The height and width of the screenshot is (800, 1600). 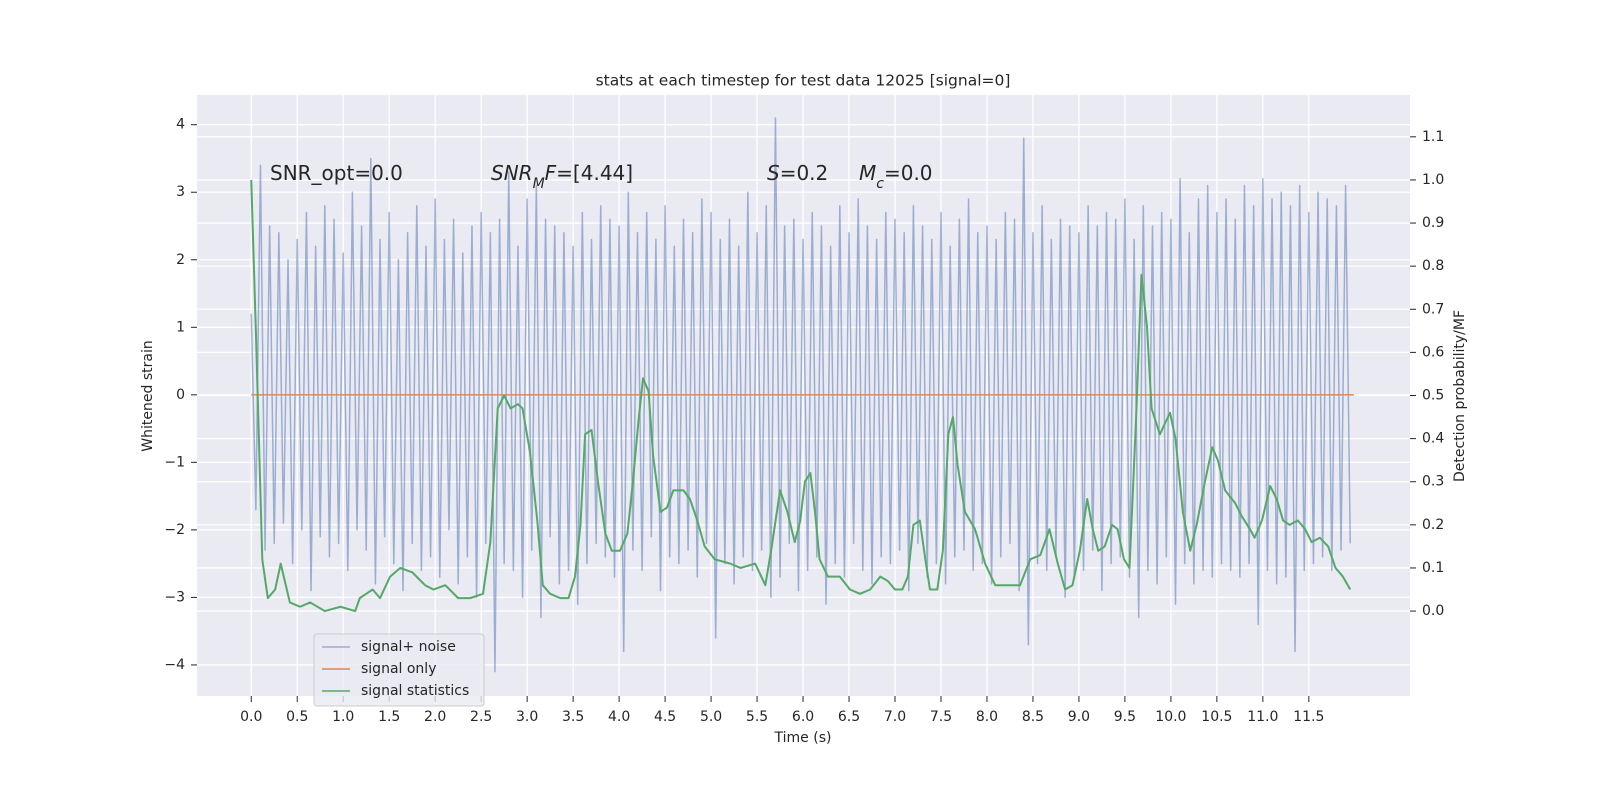 I want to click on annotation: SNRMF=[4.44], so click(x=562, y=176).